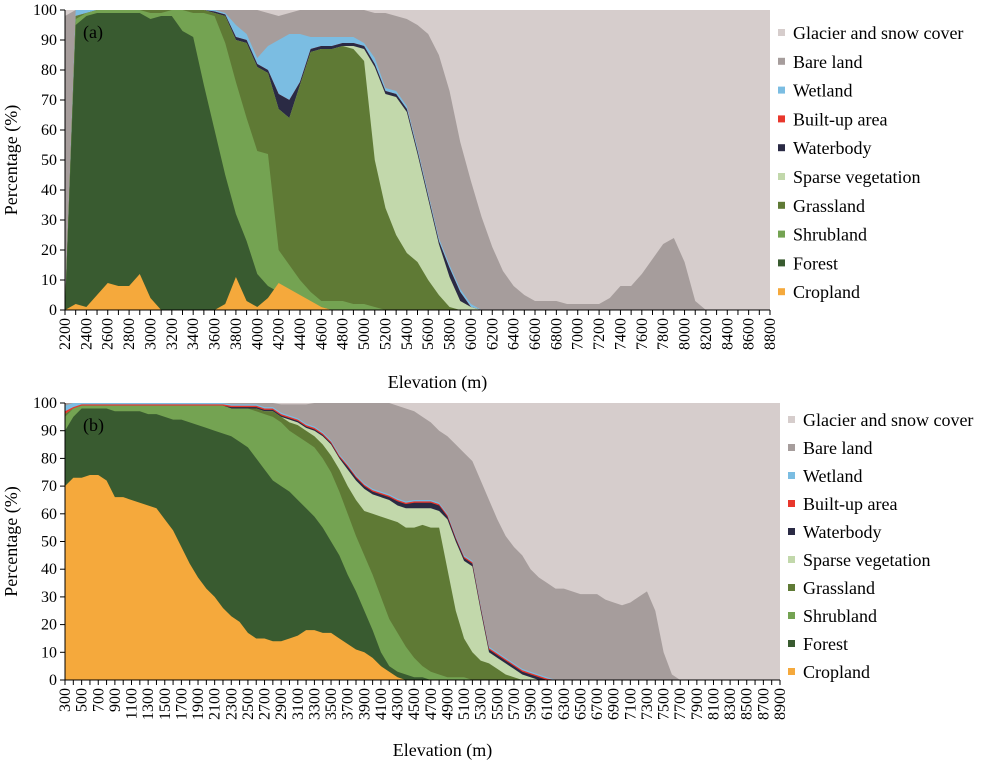  Describe the element at coordinates (791, 671) in the screenshot. I see `legend-swatch-cropland` at that location.